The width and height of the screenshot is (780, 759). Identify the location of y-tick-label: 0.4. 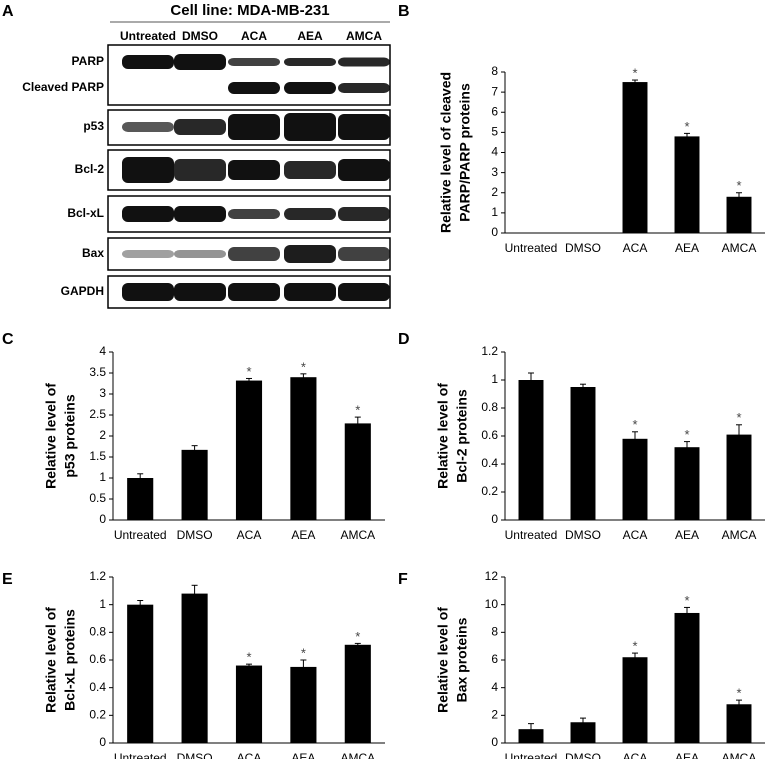
(489, 463).